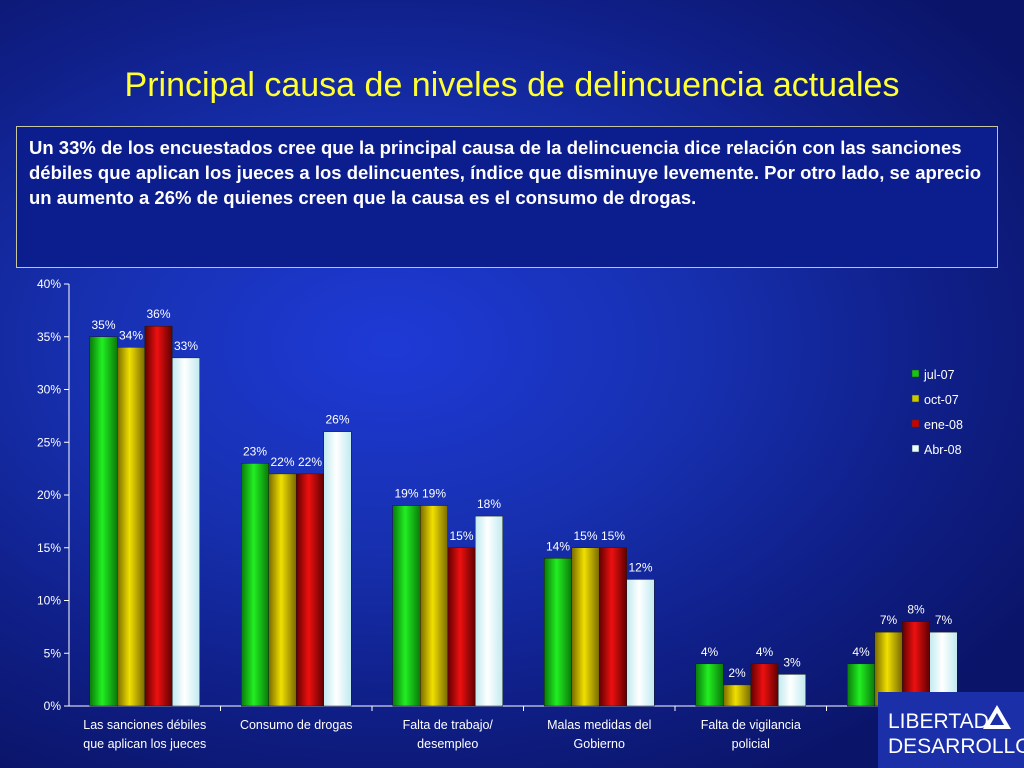 The image size is (1024, 768). I want to click on logo-line1: LIBERTAD, so click(938, 721).